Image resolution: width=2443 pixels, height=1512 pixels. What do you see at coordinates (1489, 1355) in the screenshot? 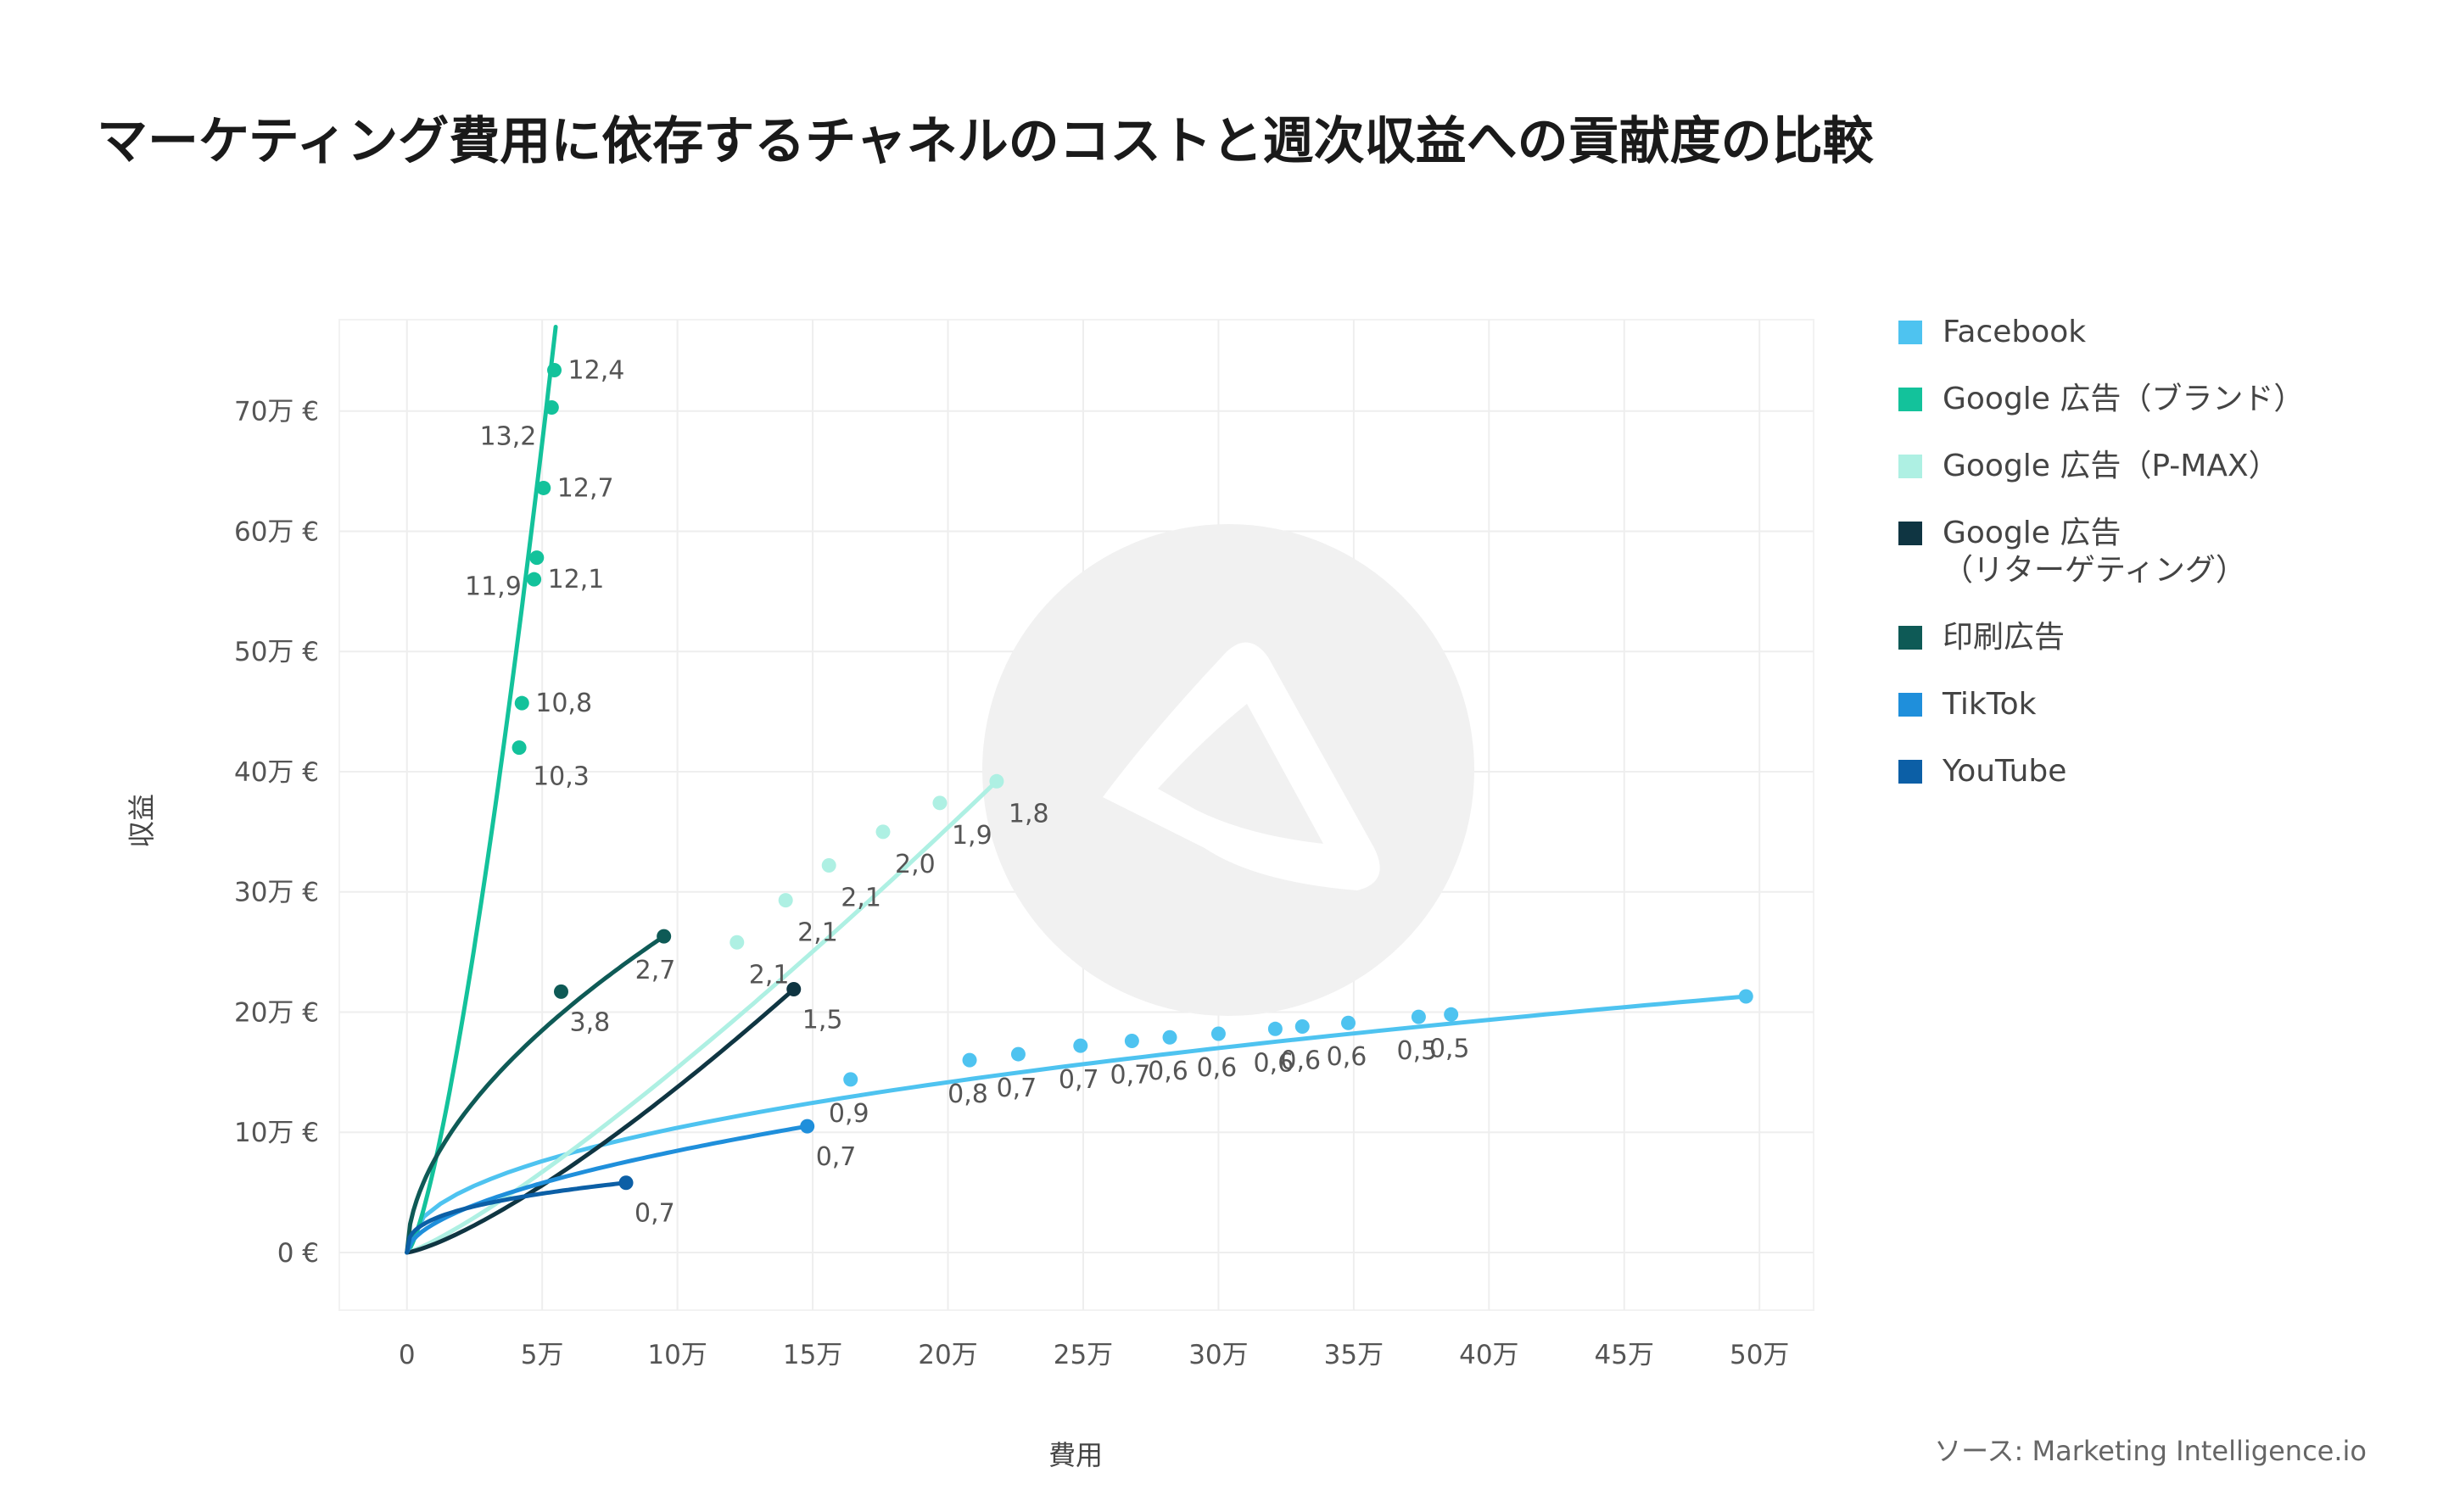
I see `x-tick-label: 40万` at bounding box center [1489, 1355].